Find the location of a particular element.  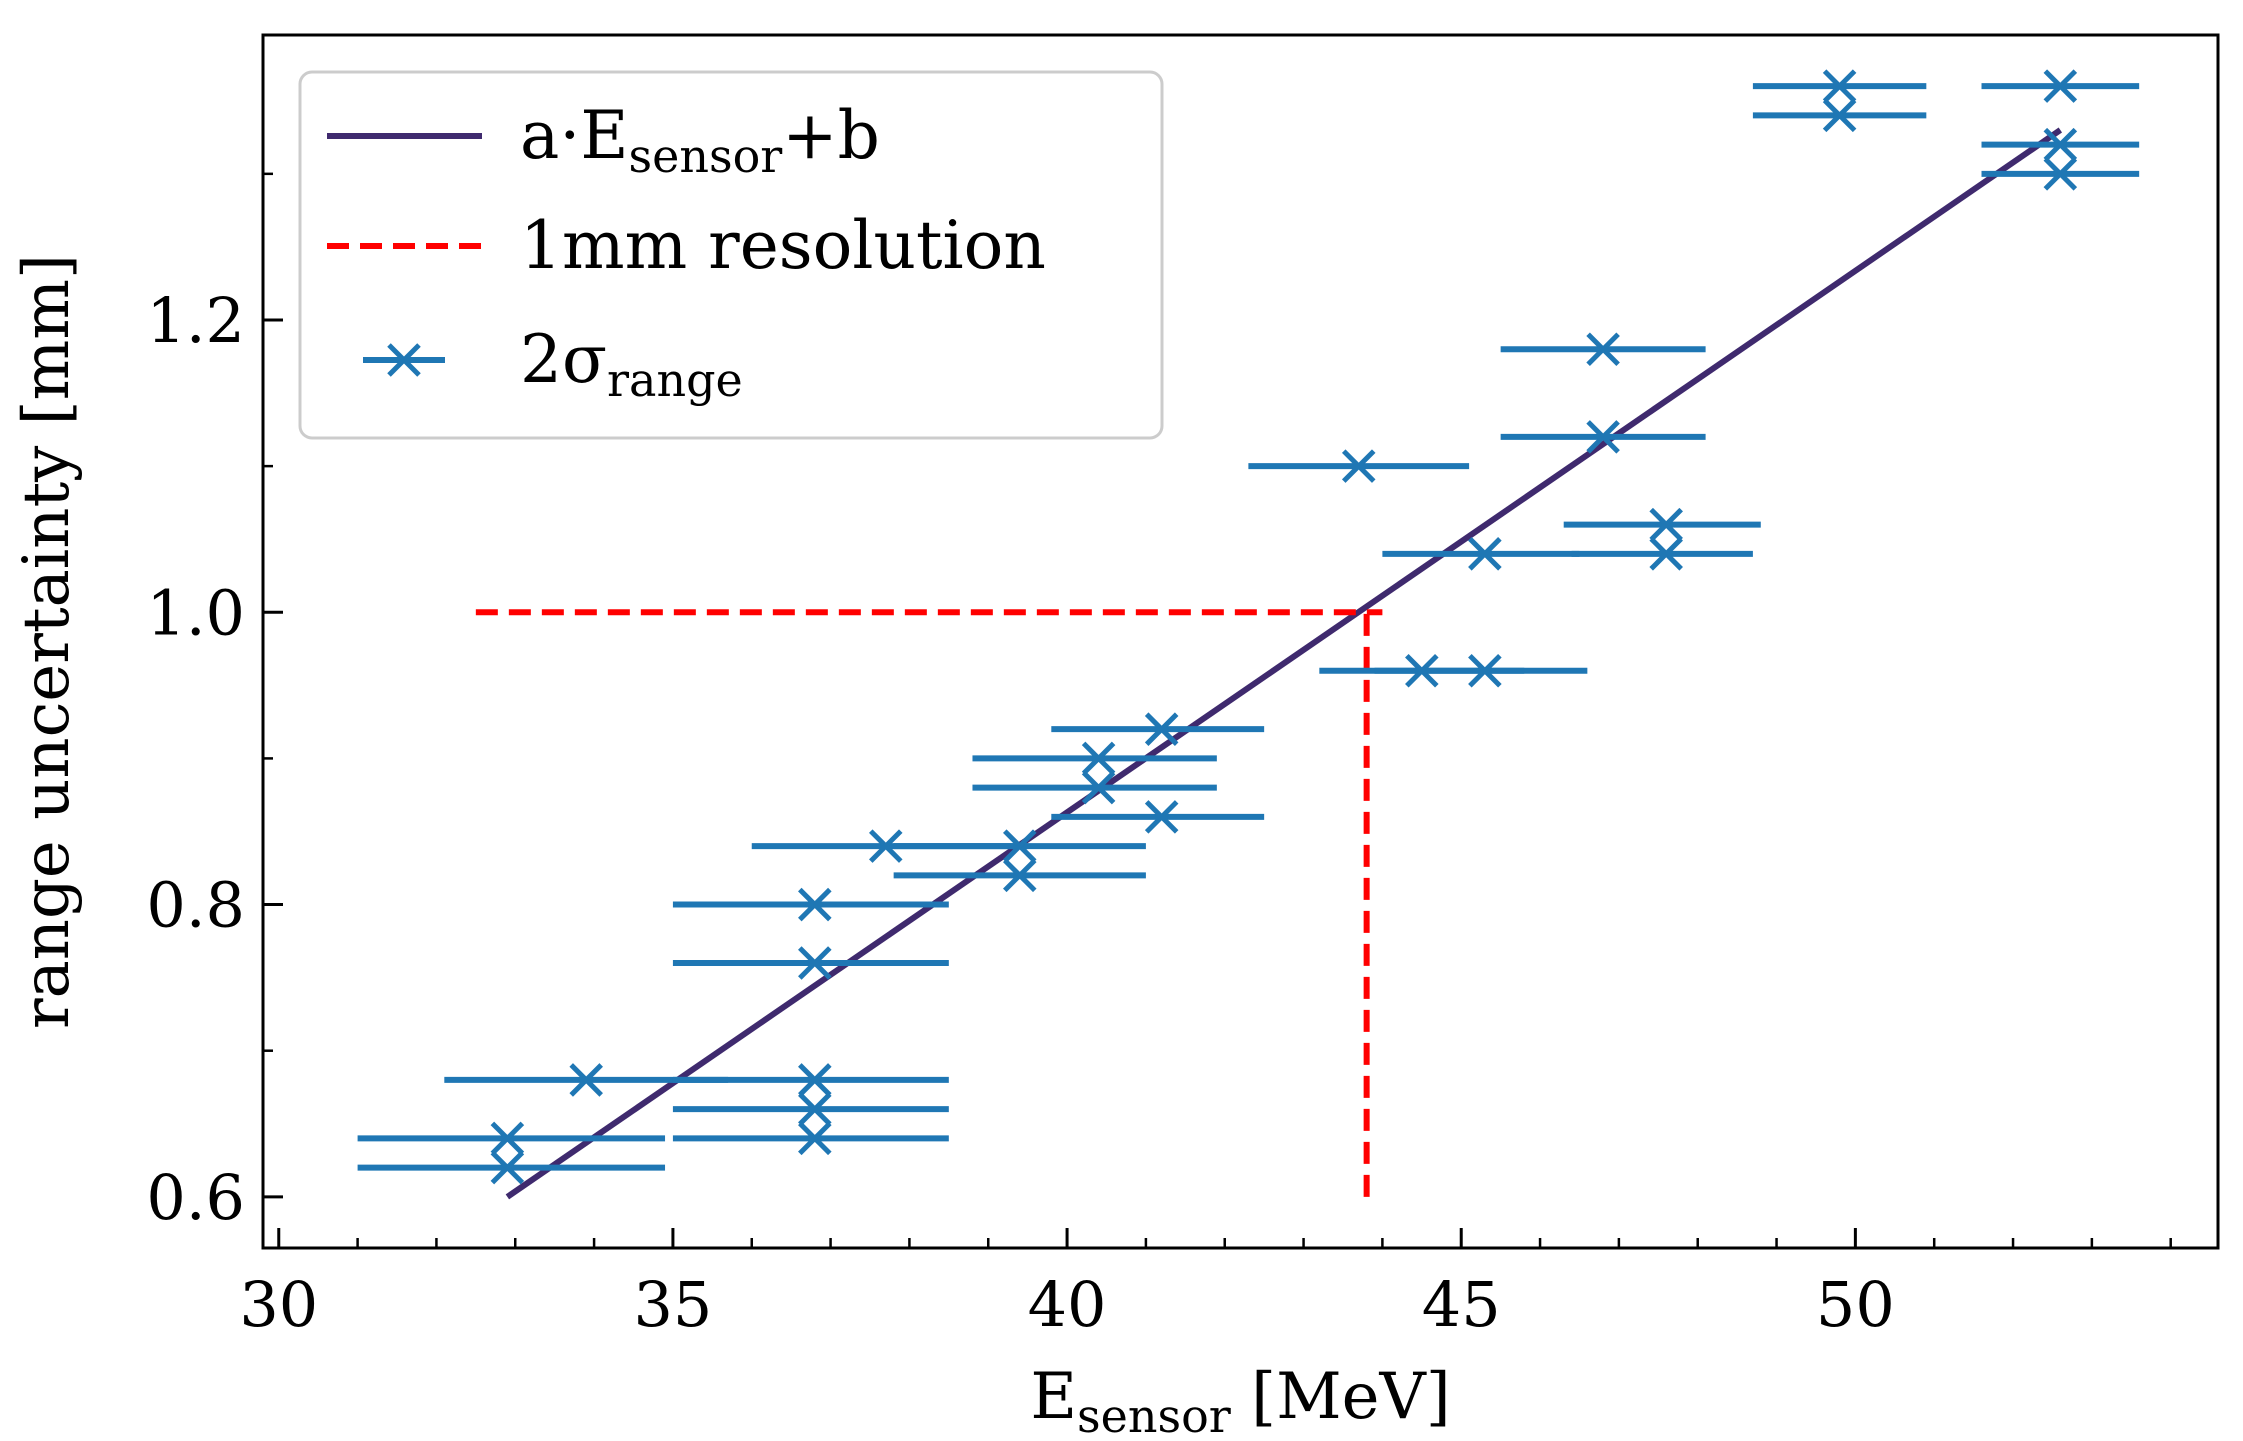

y-tick-label: 0.6 is located at coordinates (195, 1197).